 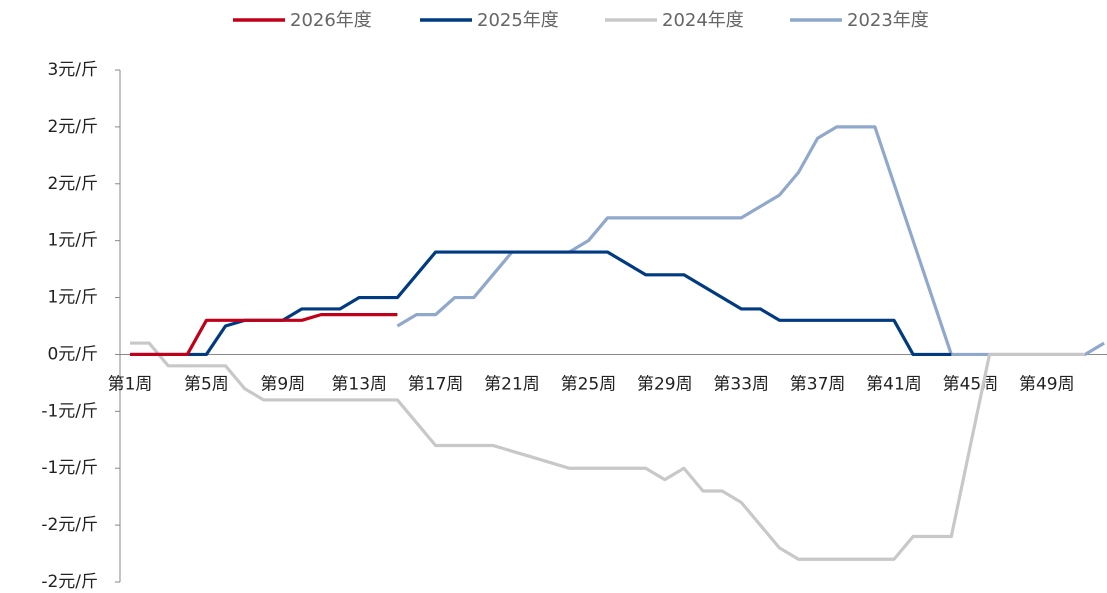 What do you see at coordinates (72, 354) in the screenshot?
I see `y-tick-label: 0元/斤` at bounding box center [72, 354].